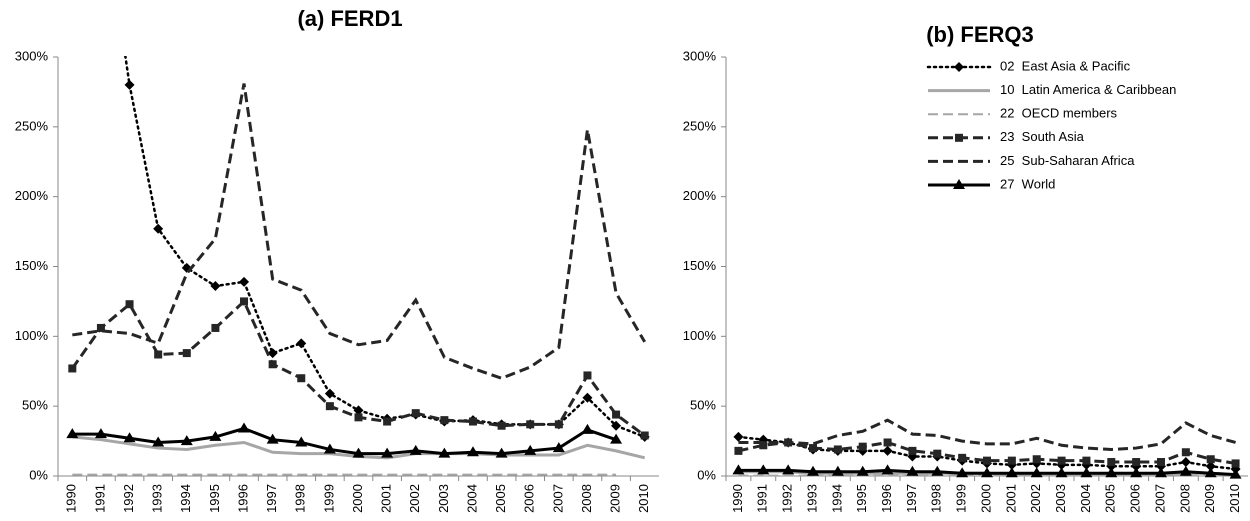 The image size is (1250, 521). What do you see at coordinates (1234, 498) in the screenshot?
I see `x-tick-label: 2010` at bounding box center [1234, 498].